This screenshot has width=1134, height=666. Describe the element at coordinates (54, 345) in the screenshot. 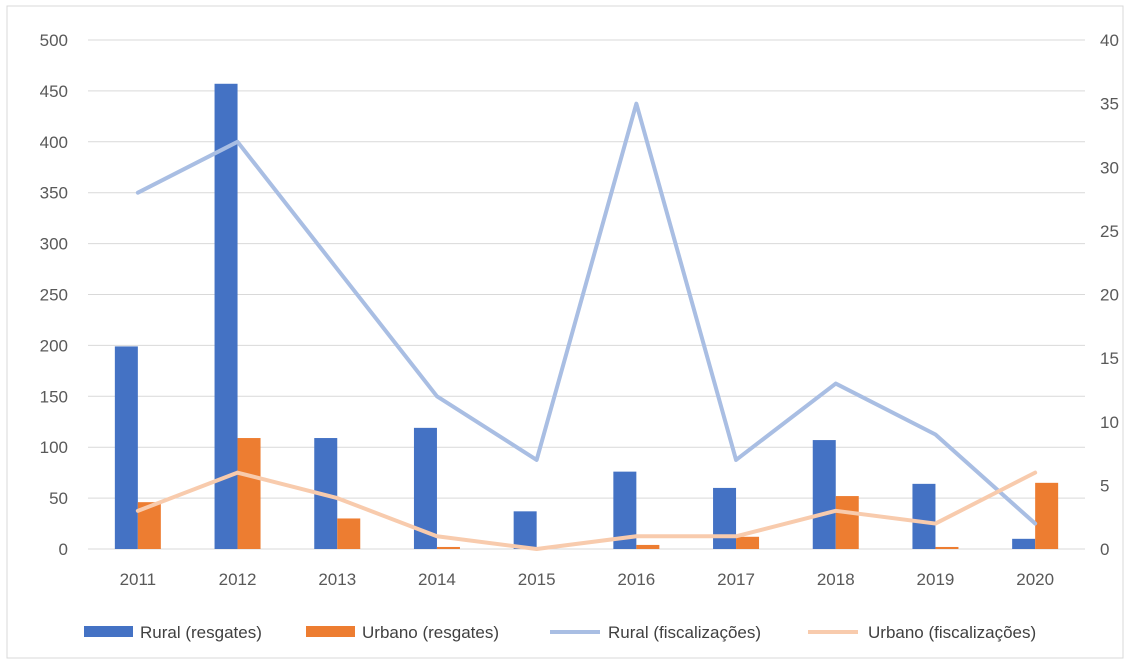

I see `y-left-tick-label: 200` at that location.